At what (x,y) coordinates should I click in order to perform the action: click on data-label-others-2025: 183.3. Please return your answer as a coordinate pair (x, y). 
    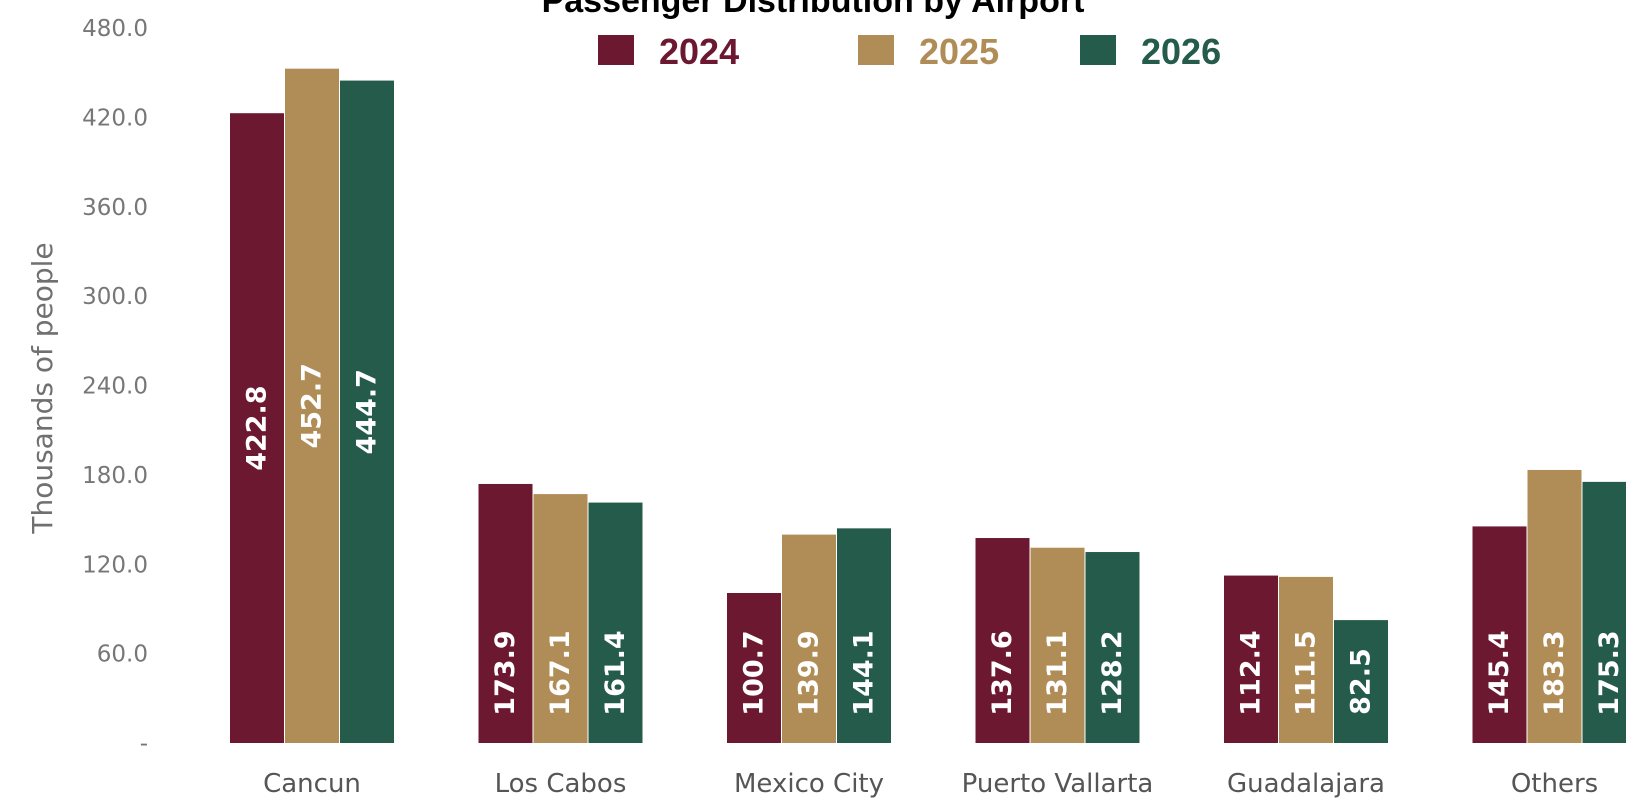
    Looking at the image, I should click on (1554, 672).